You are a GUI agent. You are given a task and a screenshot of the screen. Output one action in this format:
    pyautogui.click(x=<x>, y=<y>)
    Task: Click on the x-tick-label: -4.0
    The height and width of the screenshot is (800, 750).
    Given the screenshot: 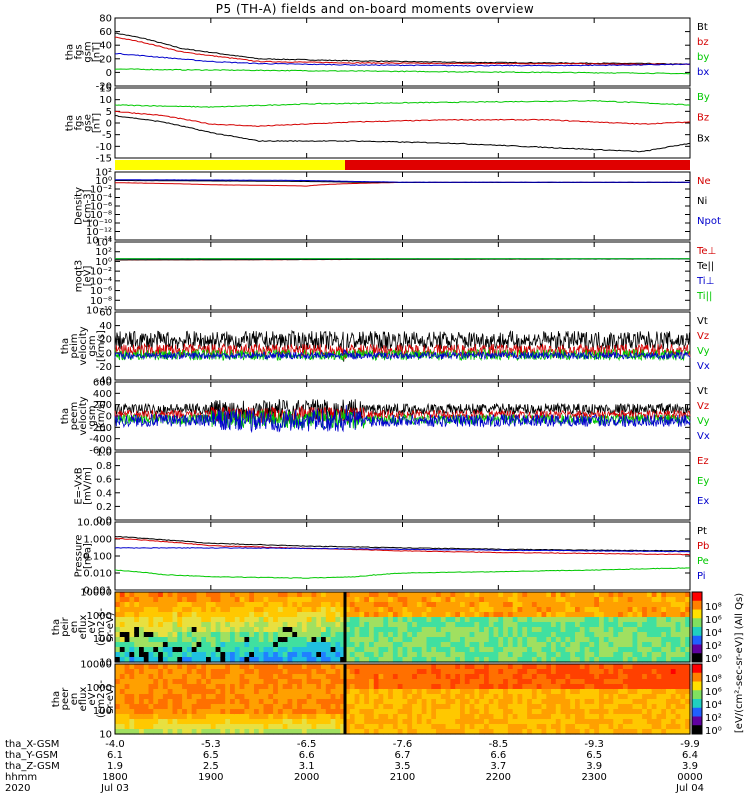 What is the action you would take?
    pyautogui.click(x=115, y=744)
    